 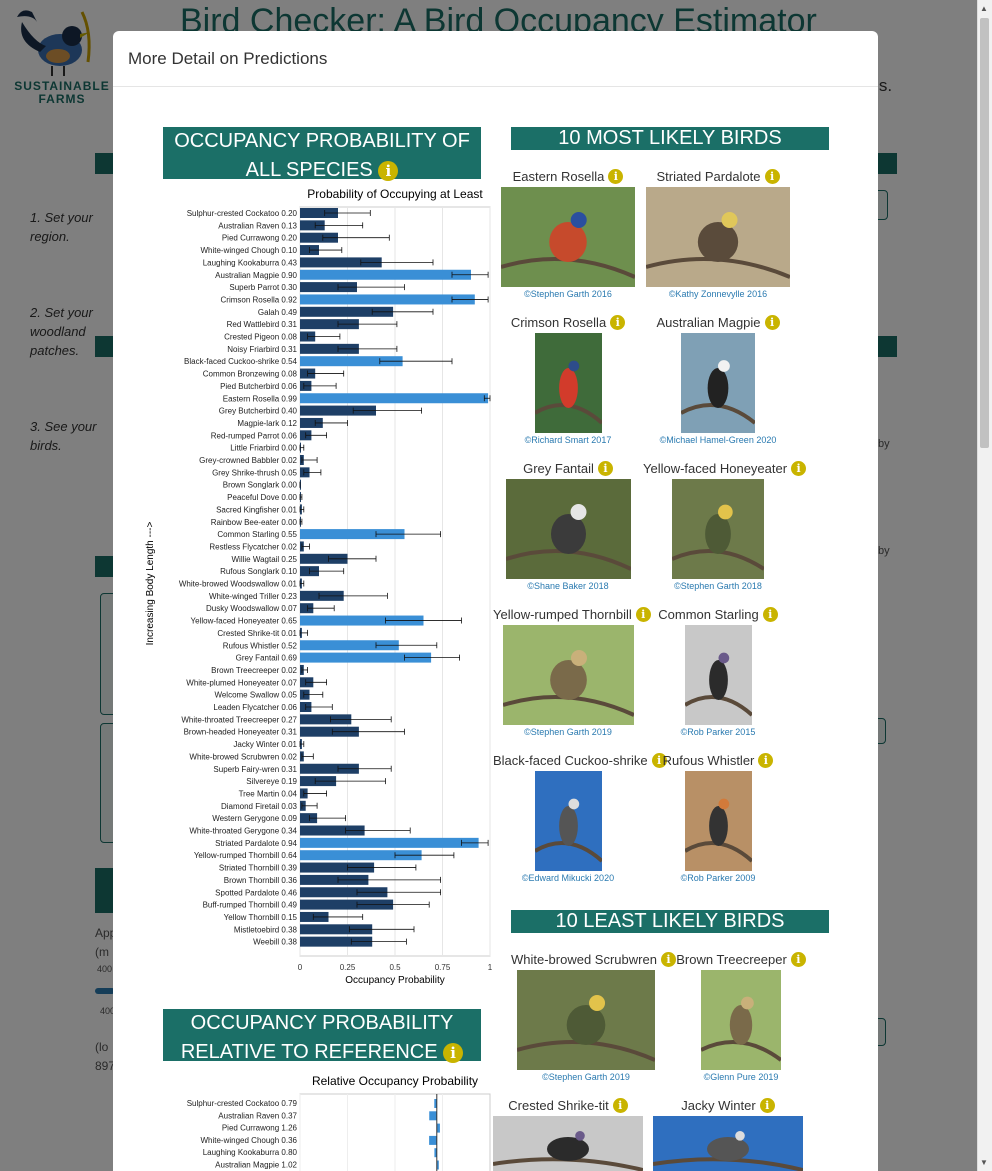 I want to click on scroll-thumb, so click(x=984, y=233).